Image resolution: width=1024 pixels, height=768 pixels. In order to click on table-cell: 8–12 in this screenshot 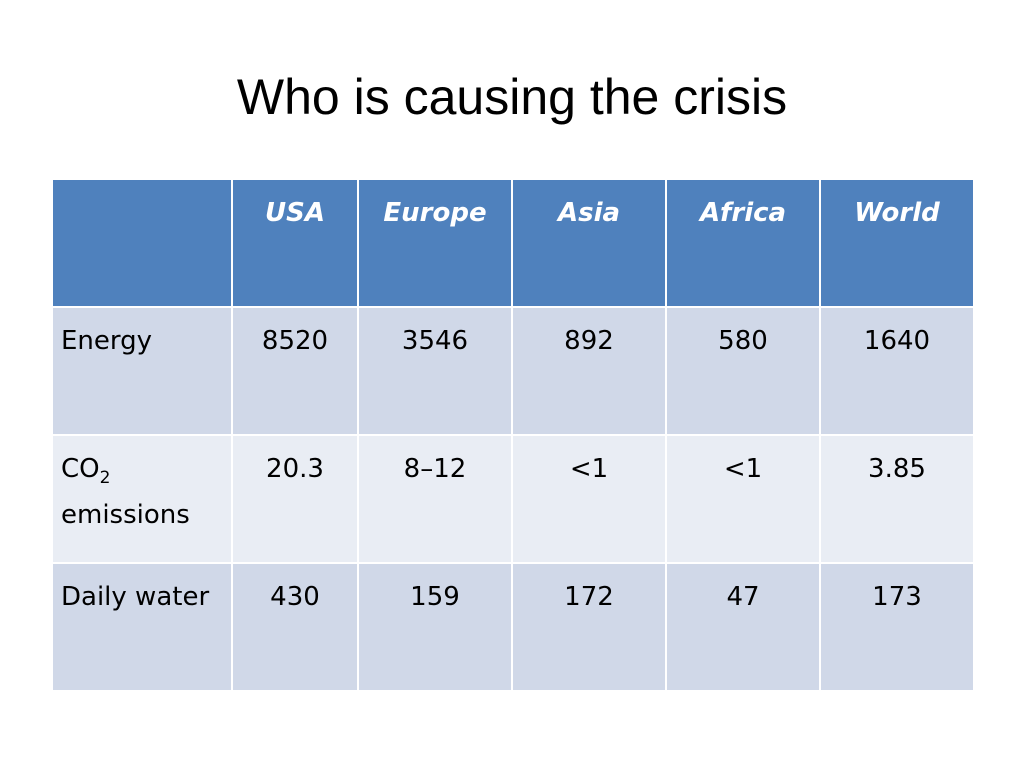, I will do `click(435, 499)`.